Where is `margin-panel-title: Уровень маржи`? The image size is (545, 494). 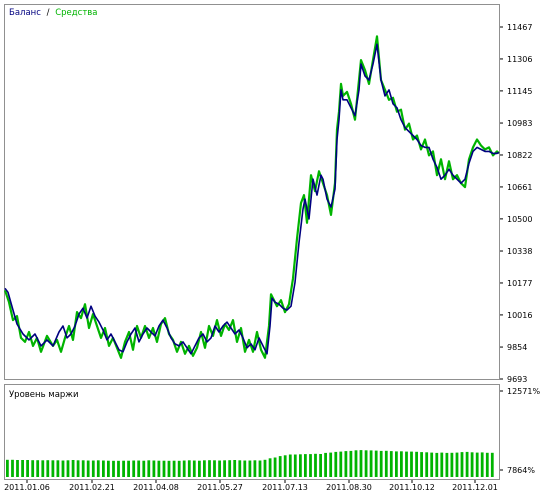
margin-panel-title: Уровень маржи is located at coordinates (43, 395).